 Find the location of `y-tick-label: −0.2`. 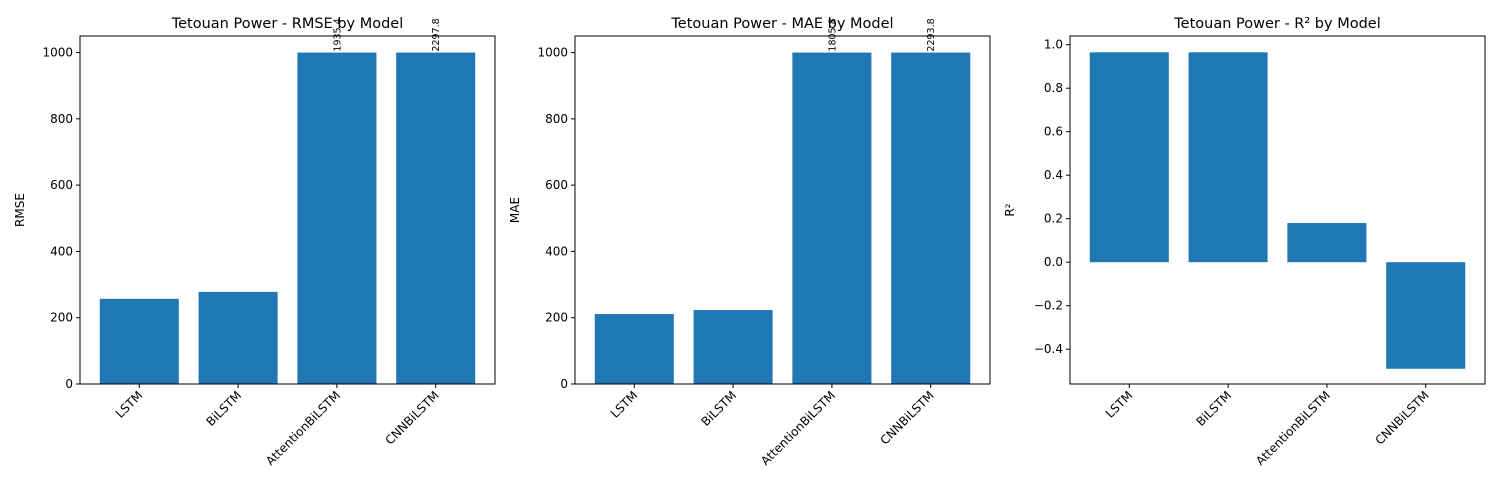

y-tick-label: −0.2 is located at coordinates (1048, 306).